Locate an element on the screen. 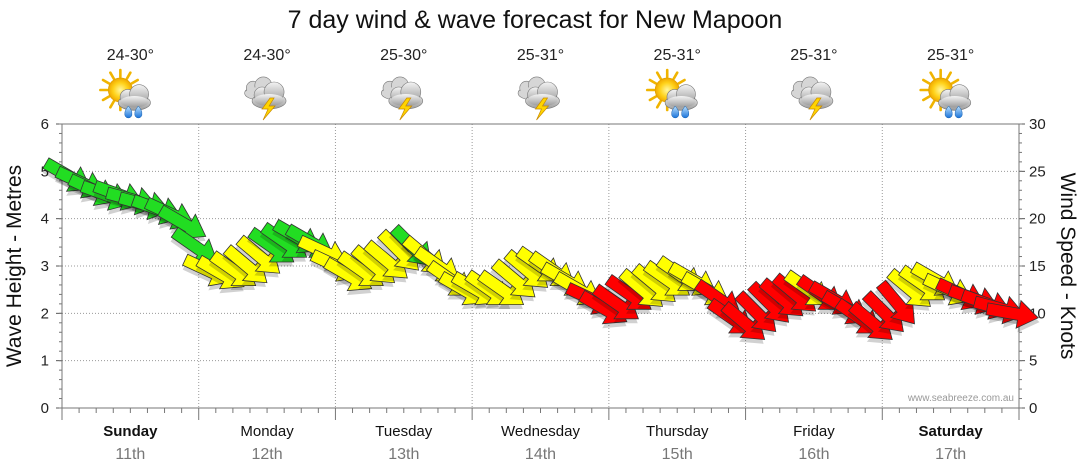 The width and height of the screenshot is (1080, 475). left-tick-label: 1 is located at coordinates (45, 361).